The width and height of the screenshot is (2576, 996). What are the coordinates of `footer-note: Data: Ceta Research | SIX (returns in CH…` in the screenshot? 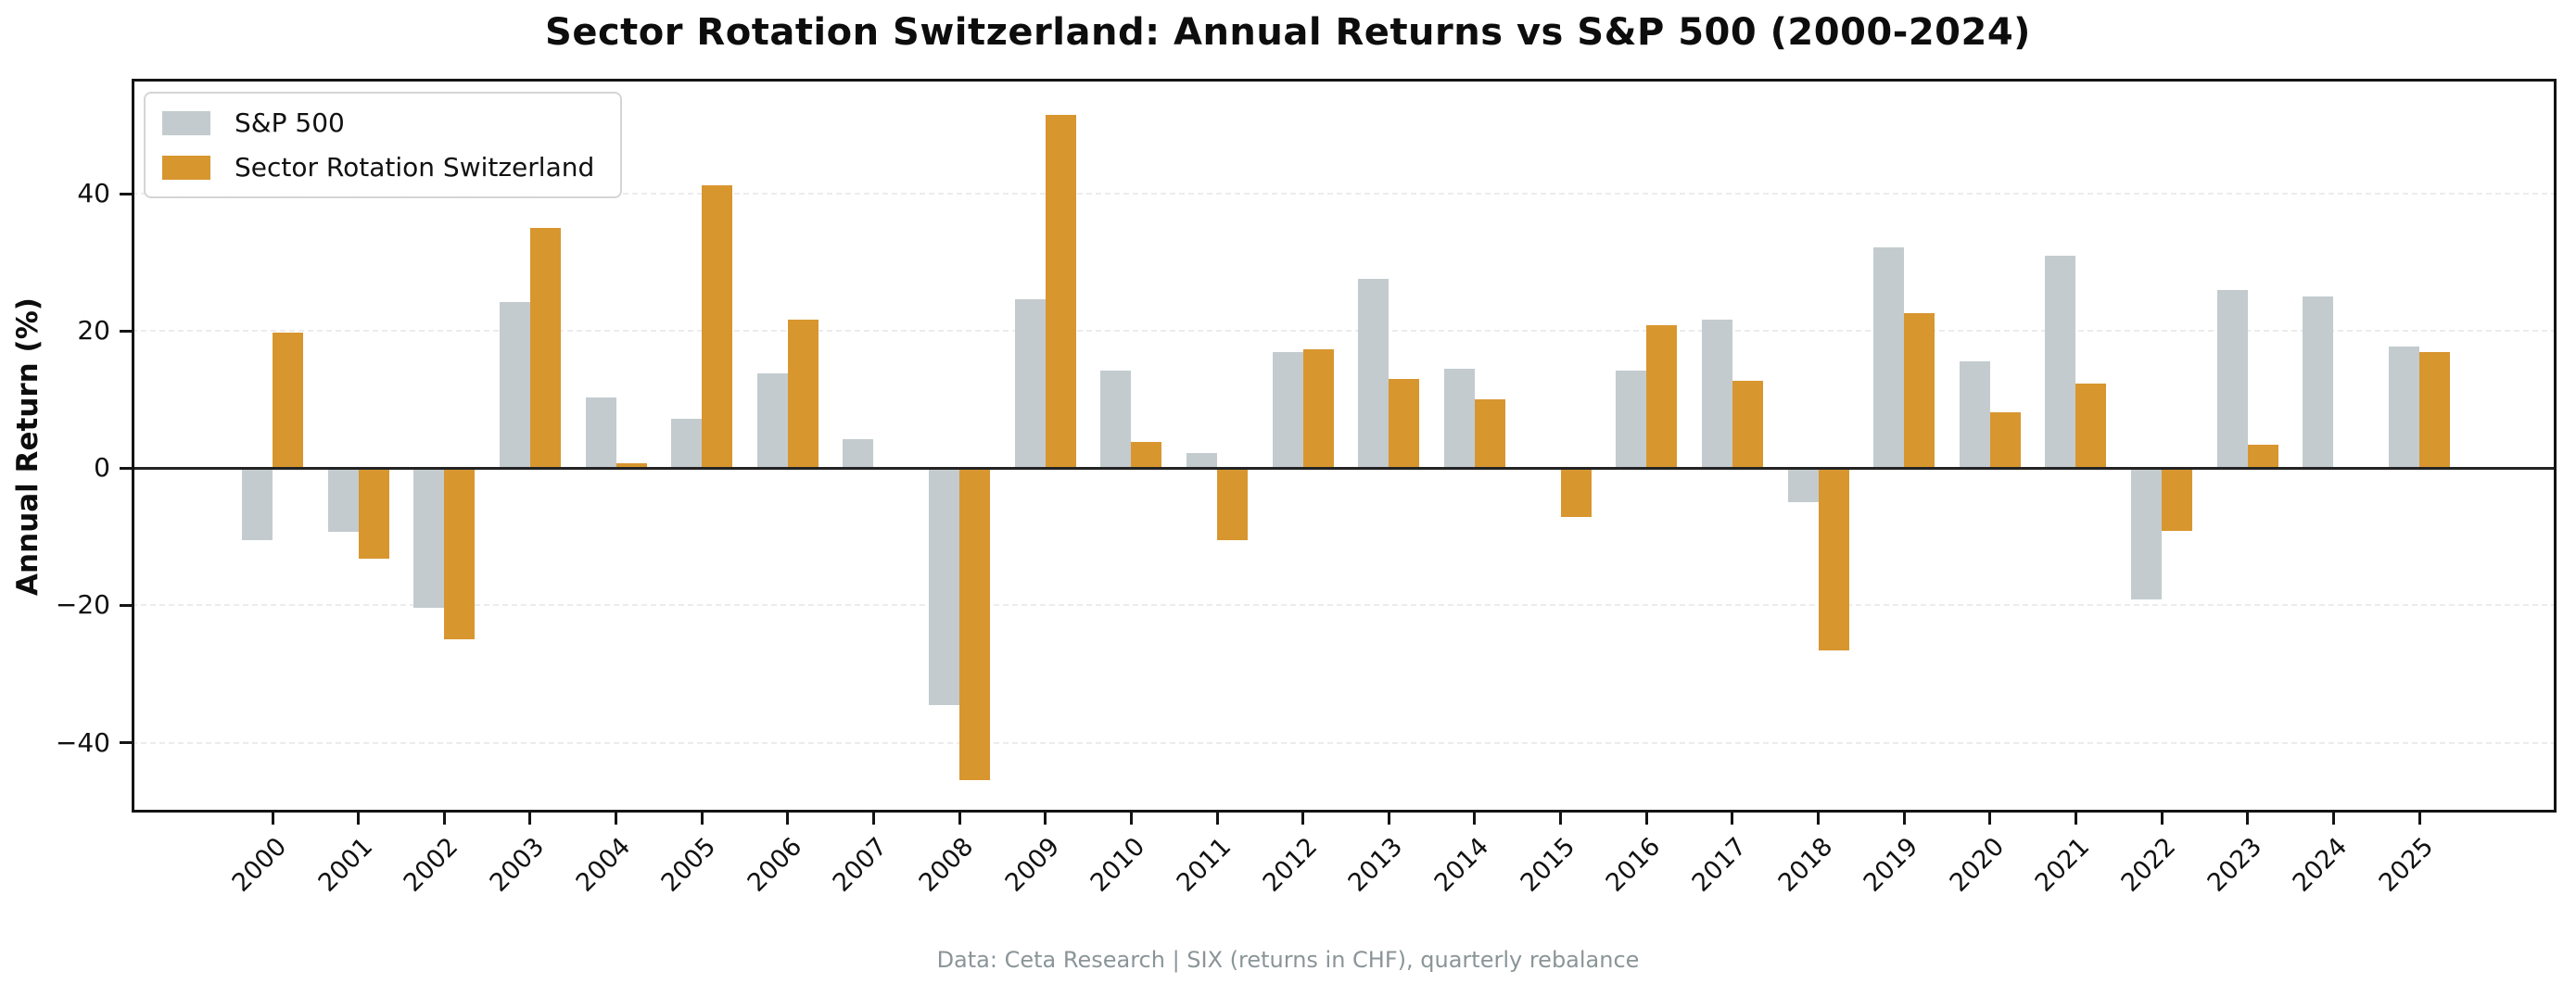 It's located at (1288, 960).